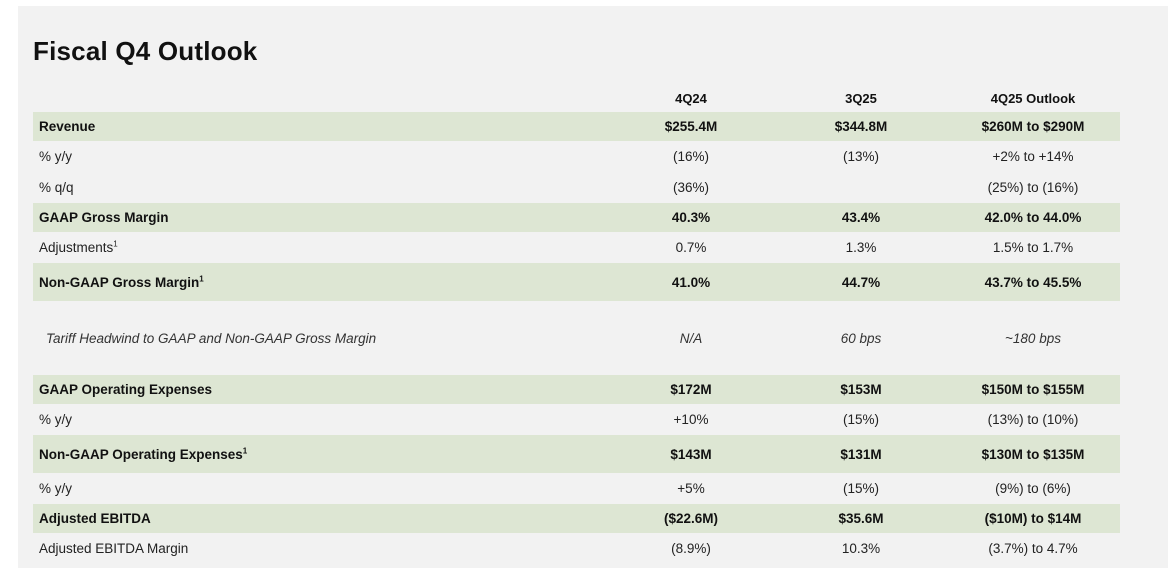  What do you see at coordinates (861, 247) in the screenshot?
I see `table-cell: 1.3%` at bounding box center [861, 247].